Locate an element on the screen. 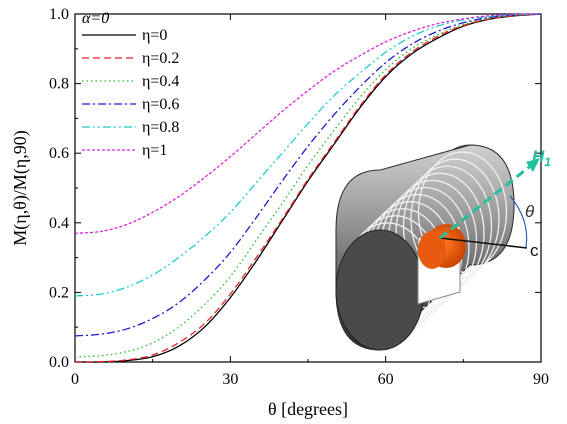  c-axis-line is located at coordinates (483, 243).